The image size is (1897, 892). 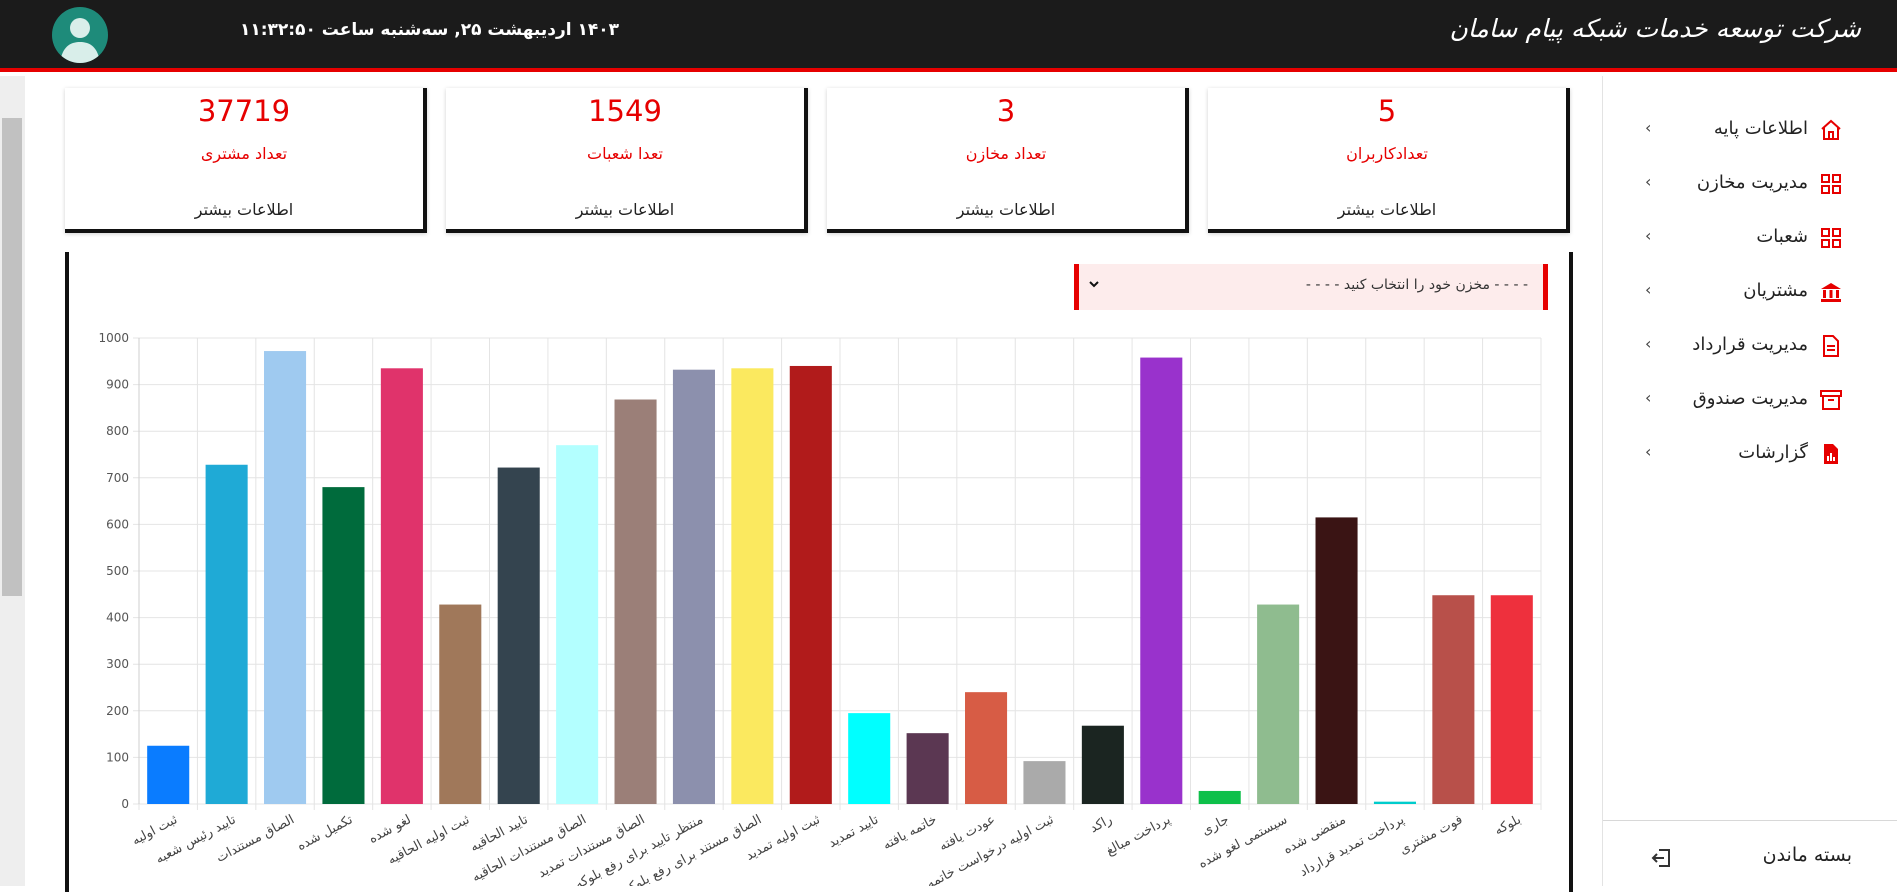 I want to click on logout-icon, so click(x=1661, y=858).